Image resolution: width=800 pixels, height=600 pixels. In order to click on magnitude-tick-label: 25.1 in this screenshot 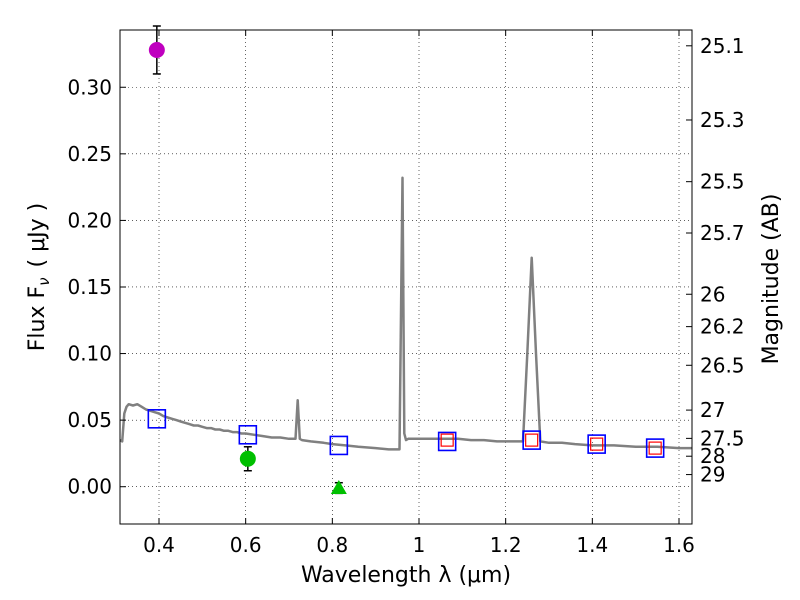, I will do `click(722, 46)`.